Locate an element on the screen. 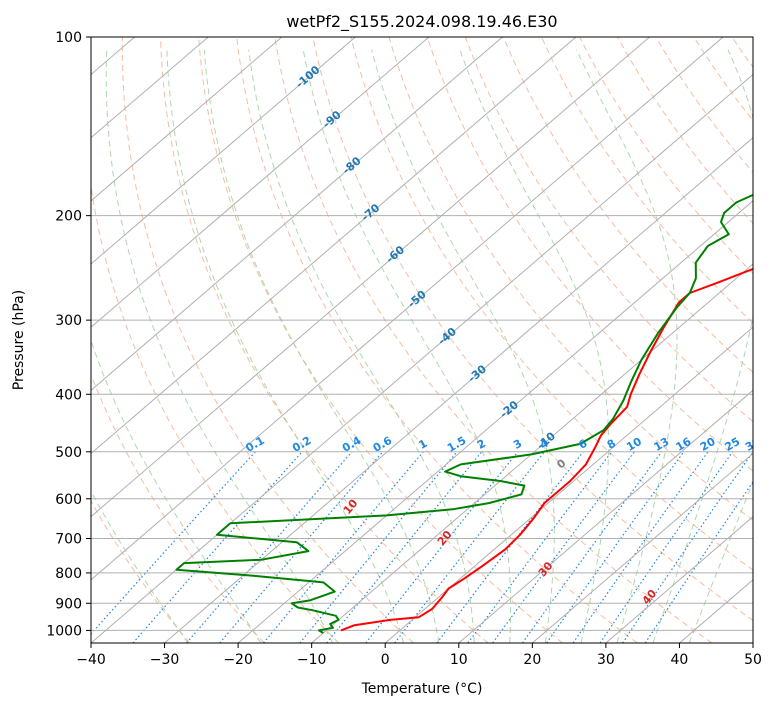  dry-adiabat-label: 10 is located at coordinates (351, 507).